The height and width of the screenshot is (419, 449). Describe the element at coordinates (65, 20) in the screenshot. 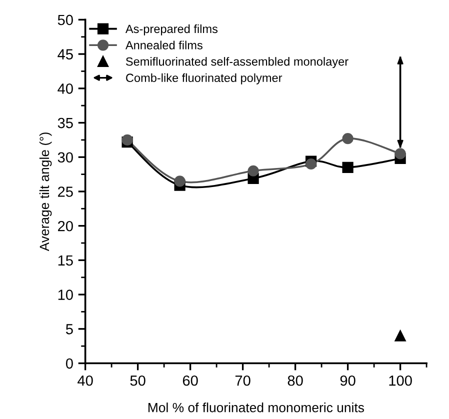

I see `y-tick-label: 50` at that location.